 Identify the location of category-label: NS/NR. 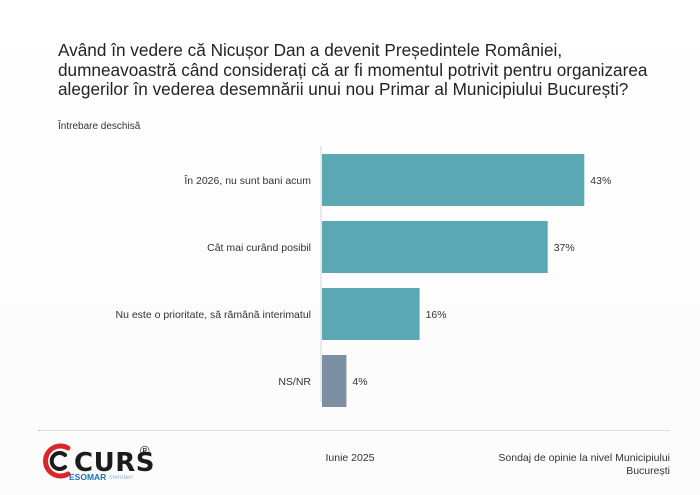
(294, 382).